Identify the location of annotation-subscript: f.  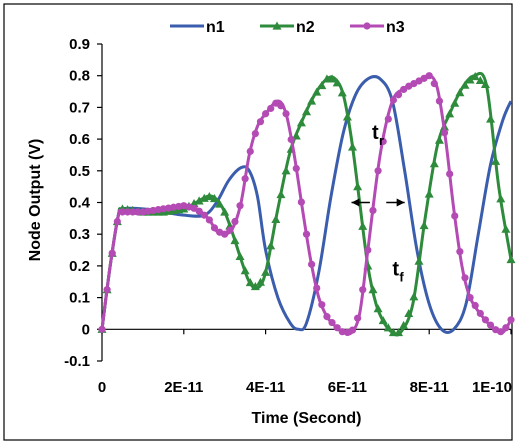
(401, 276).